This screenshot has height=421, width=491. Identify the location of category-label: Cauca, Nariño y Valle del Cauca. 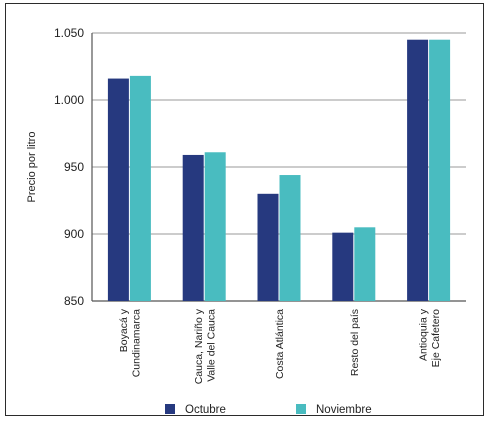
(205, 346).